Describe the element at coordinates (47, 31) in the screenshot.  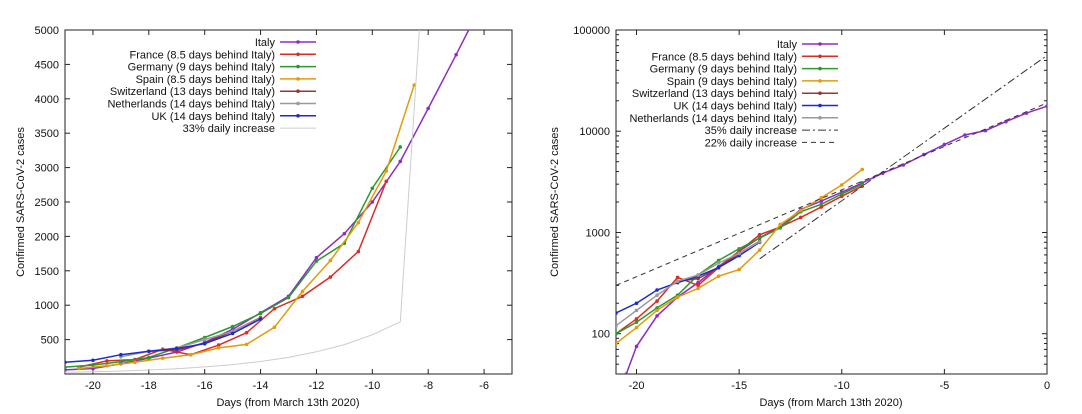
I see `y-tick-label: 5000` at that location.